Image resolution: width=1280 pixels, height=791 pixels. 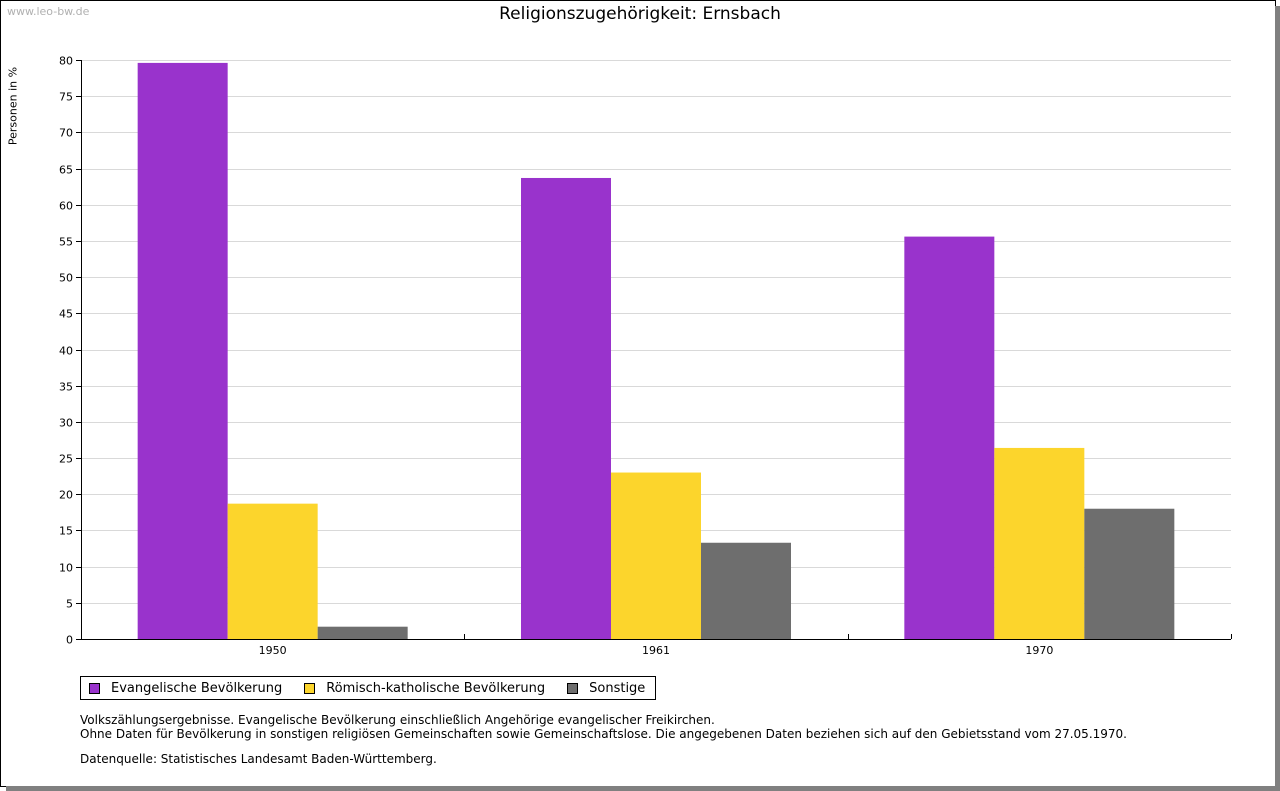 I want to click on y-tick-label: 5, so click(x=69, y=604).